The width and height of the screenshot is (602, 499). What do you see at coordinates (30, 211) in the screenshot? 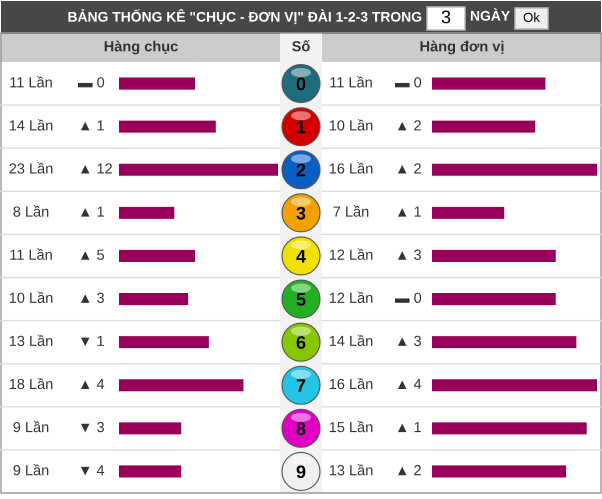
I see `data-label: 8 Lần` at bounding box center [30, 211].